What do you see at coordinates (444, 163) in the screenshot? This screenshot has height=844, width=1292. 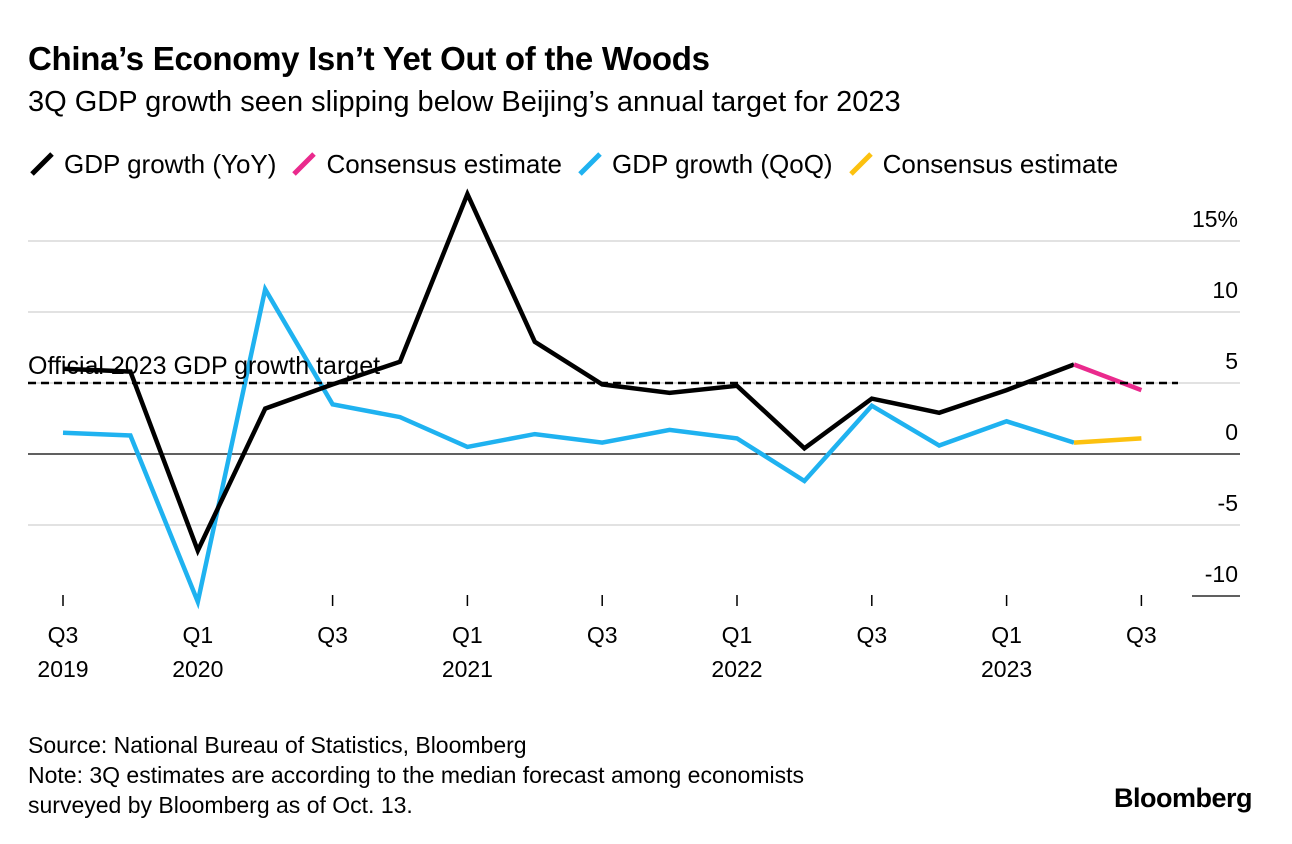 I see `legend-label-consensus-yoy: Consensus estimate` at bounding box center [444, 163].